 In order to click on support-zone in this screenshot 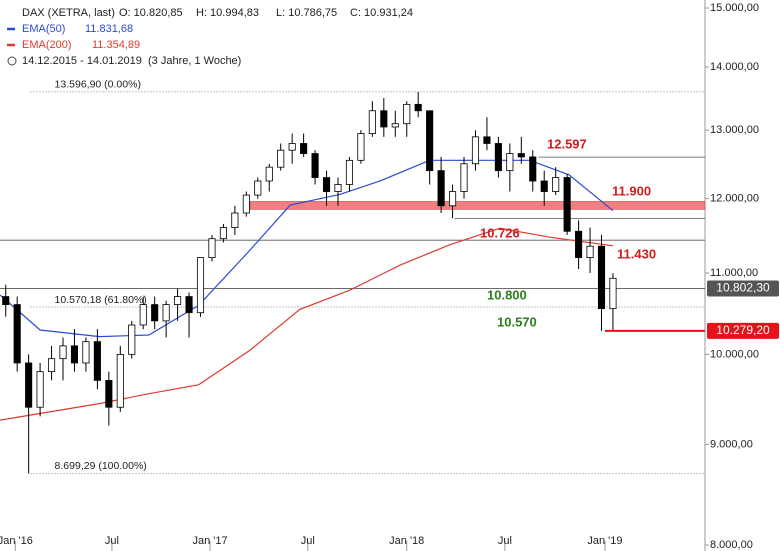, I will do `click(477, 205)`.